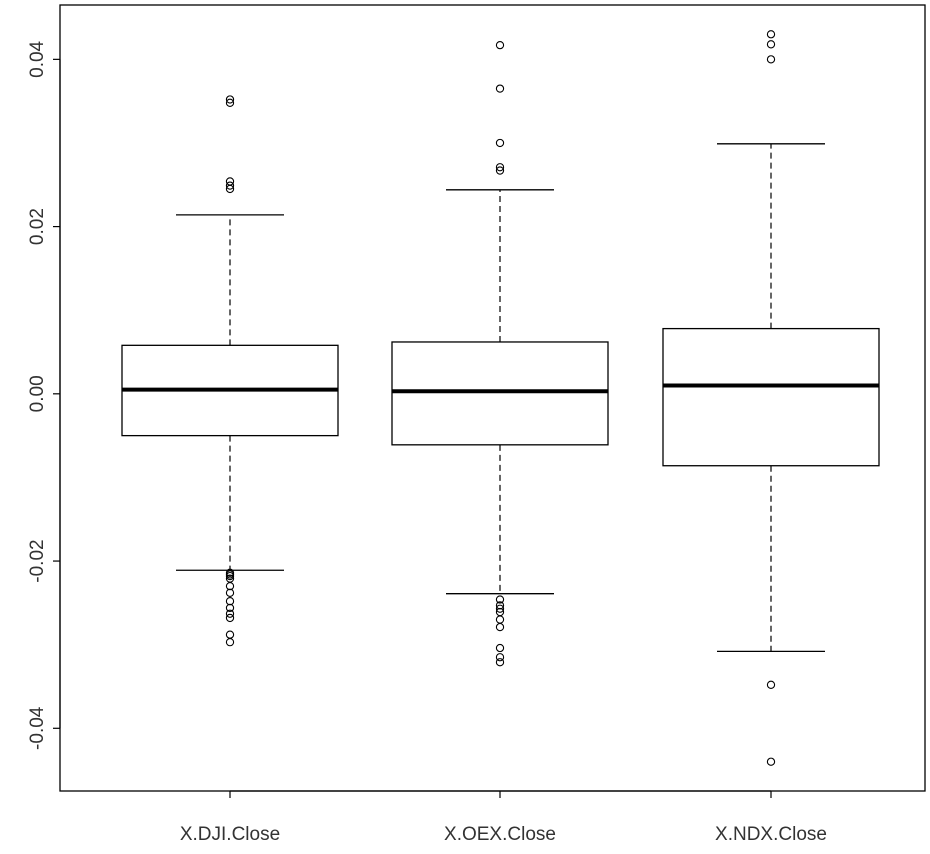 Image resolution: width=930 pixels, height=854 pixels. I want to click on x-category-label: X.OEX.Close, so click(500, 834).